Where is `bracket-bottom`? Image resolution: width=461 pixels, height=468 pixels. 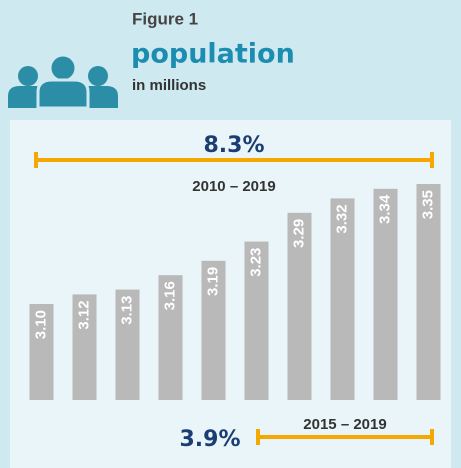 bracket-bottom is located at coordinates (345, 437).